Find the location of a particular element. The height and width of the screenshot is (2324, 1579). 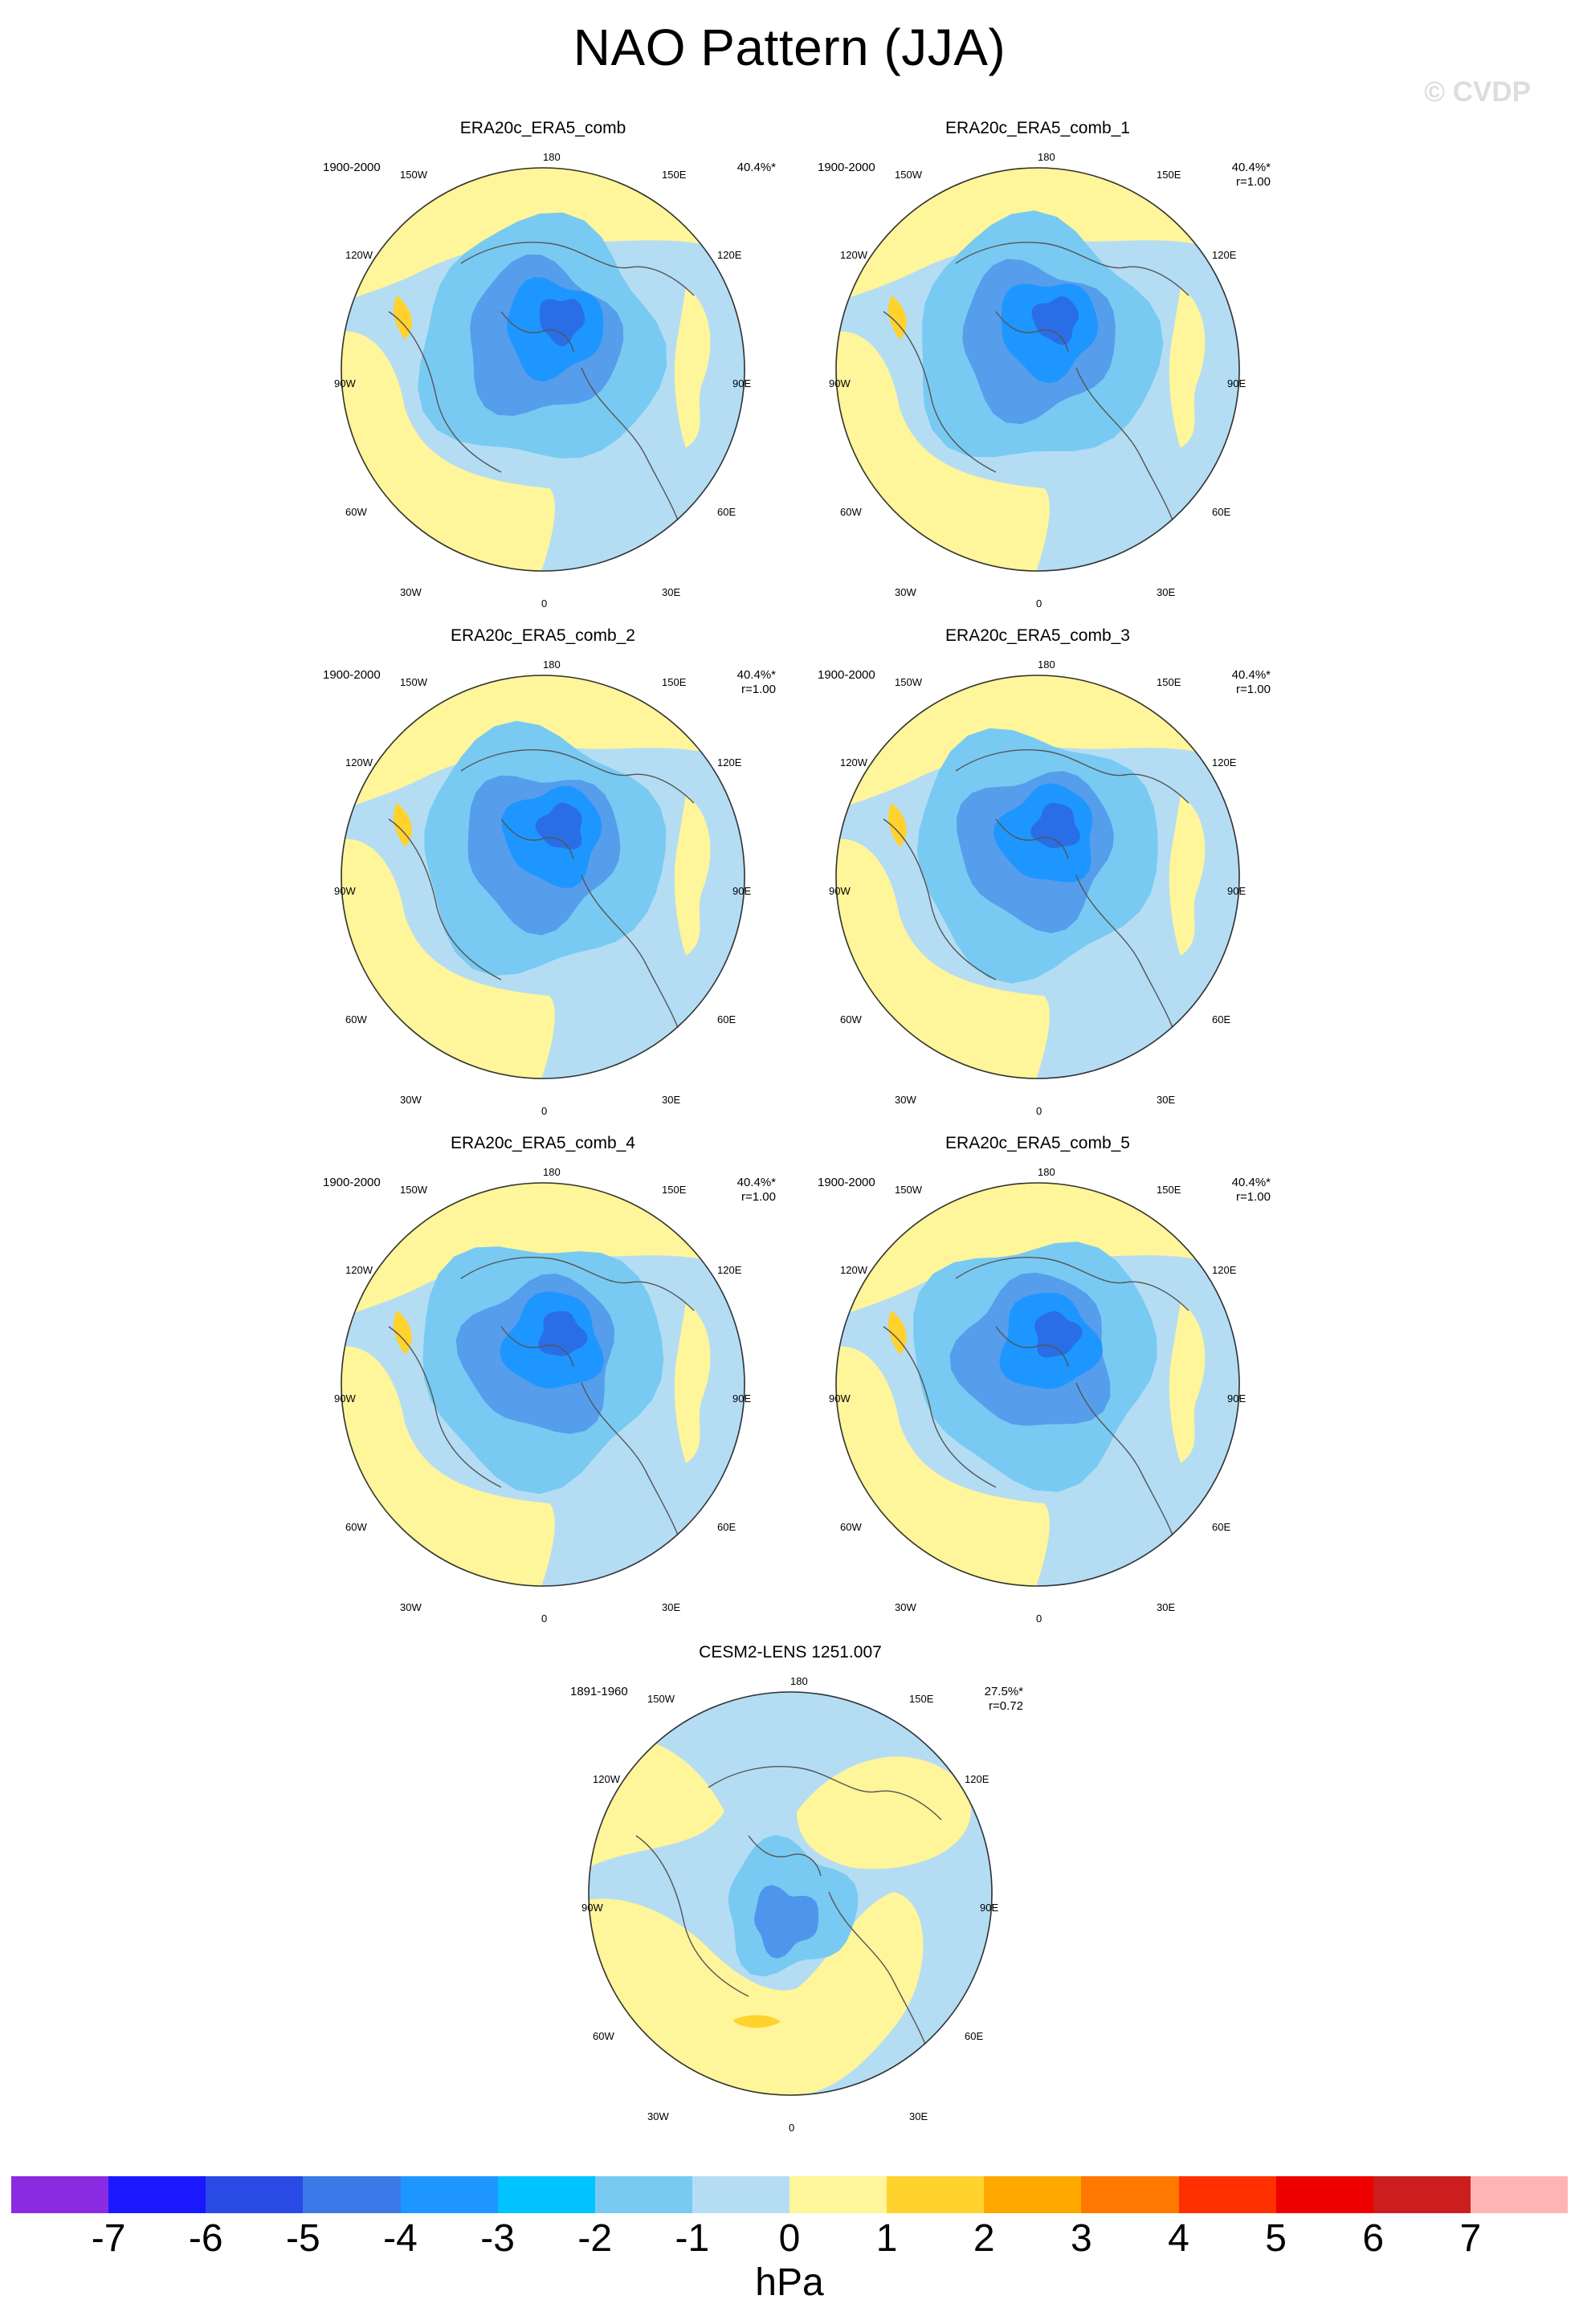

colorbar-tick-label: 0 is located at coordinates (789, 2239).